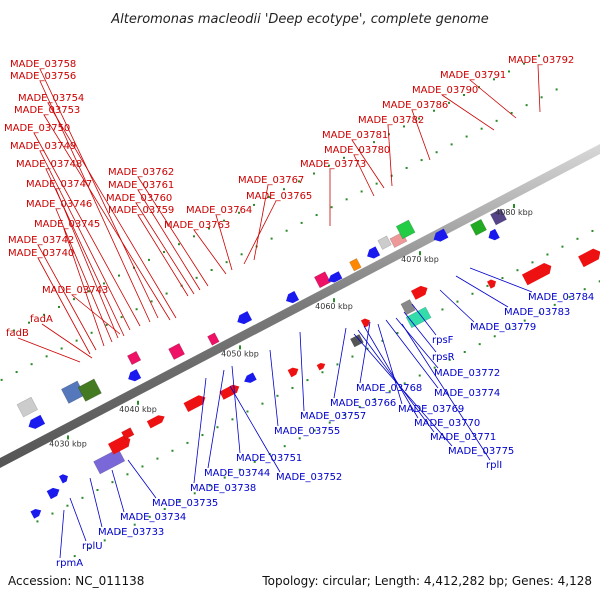  I want to click on gene-label-upper: MADE_03765, so click(279, 196).